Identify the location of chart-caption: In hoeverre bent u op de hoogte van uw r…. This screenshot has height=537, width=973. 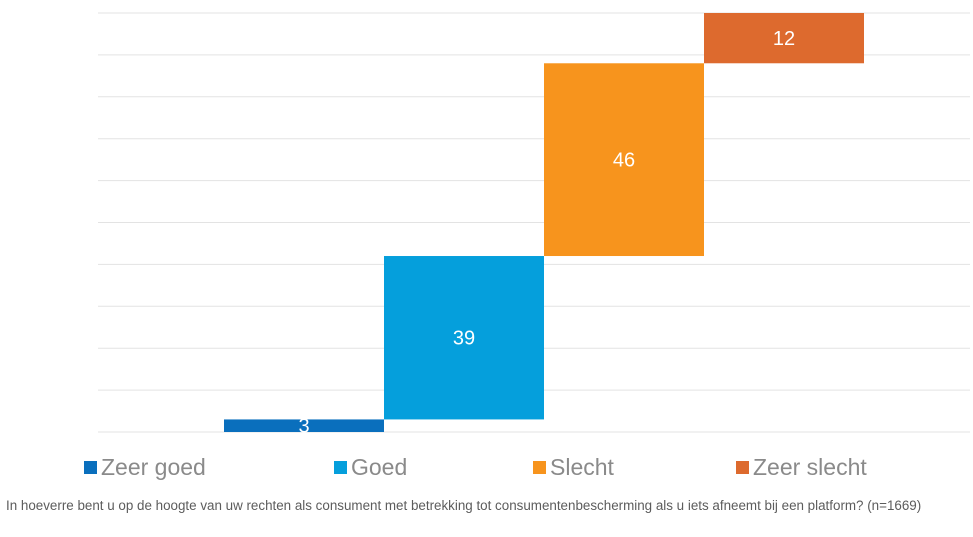
(464, 505).